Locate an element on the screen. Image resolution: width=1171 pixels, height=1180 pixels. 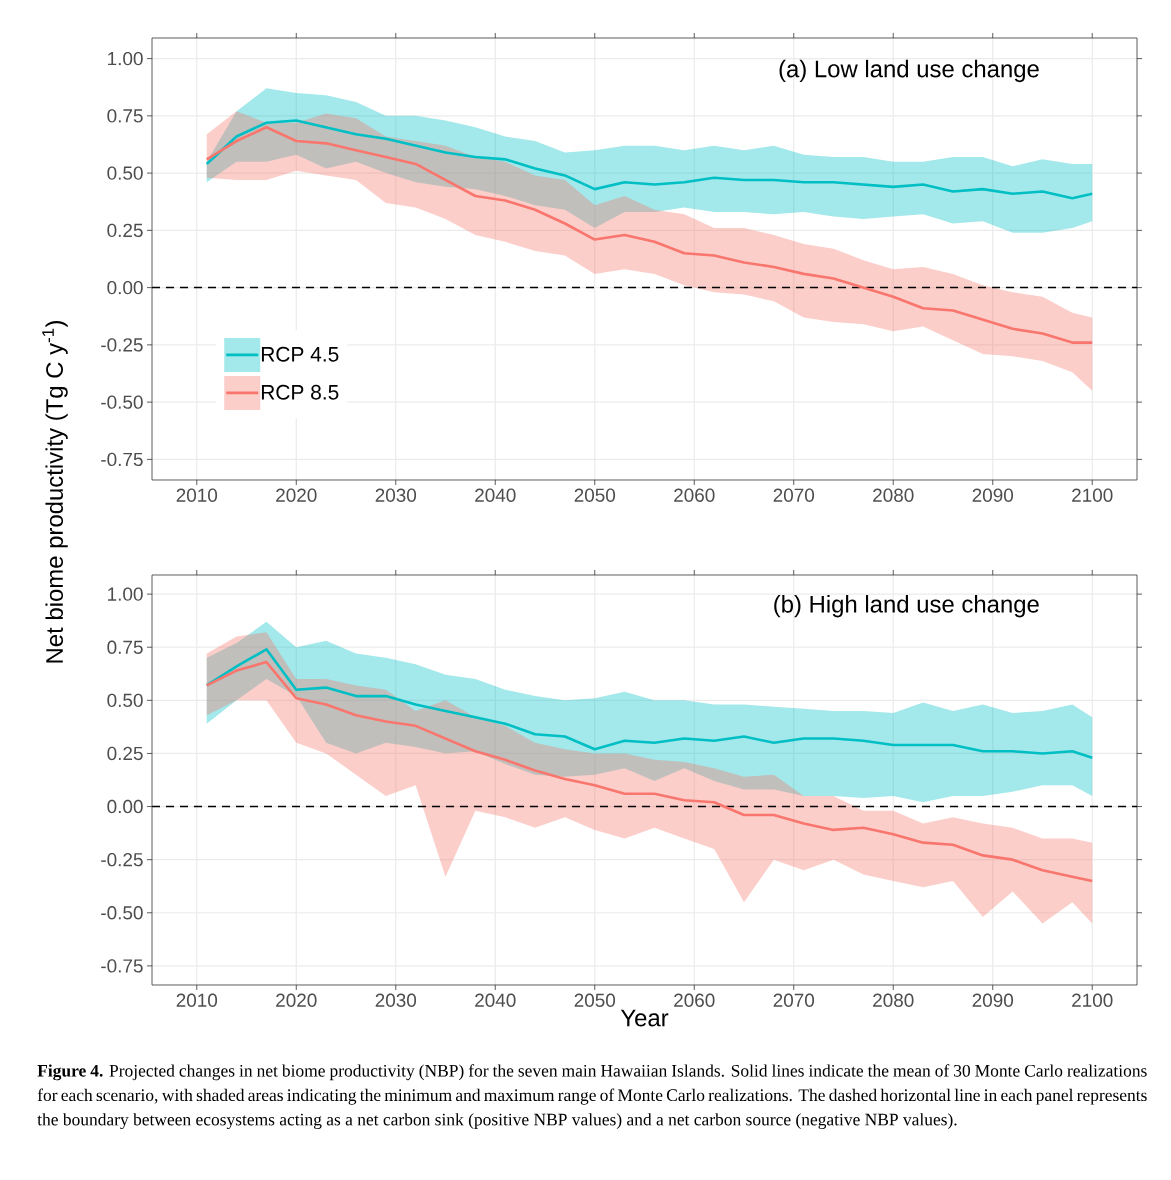
legend-label: RCP 8.5 is located at coordinates (300, 392).